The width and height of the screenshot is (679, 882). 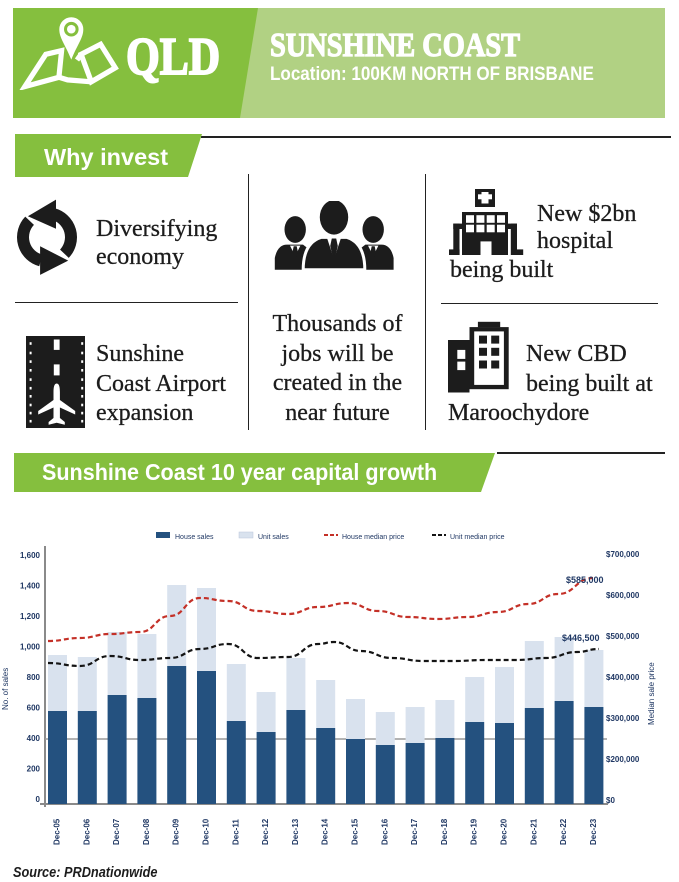 What do you see at coordinates (581, 638) in the screenshot?
I see `svg-text: $446,500` at bounding box center [581, 638].